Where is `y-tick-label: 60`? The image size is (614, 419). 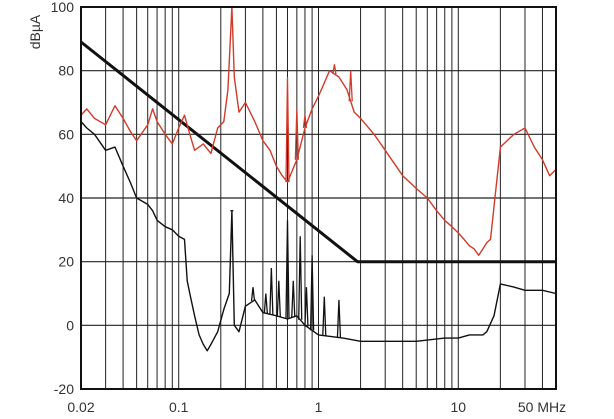 y-tick-label: 60 is located at coordinates (66, 134).